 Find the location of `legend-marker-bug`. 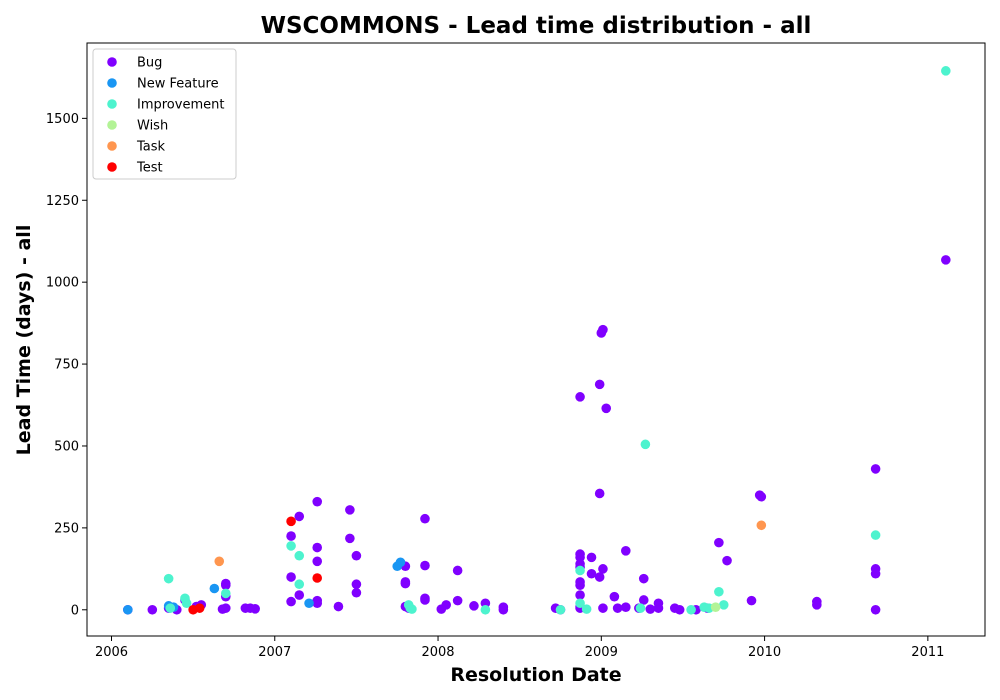

legend-marker-bug is located at coordinates (112, 62).